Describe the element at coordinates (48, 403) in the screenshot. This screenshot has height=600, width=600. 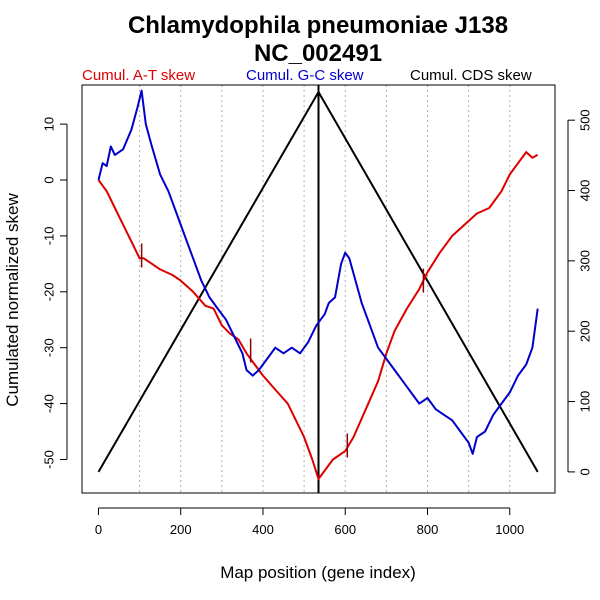
I see `y-tick-label: -40` at that location.